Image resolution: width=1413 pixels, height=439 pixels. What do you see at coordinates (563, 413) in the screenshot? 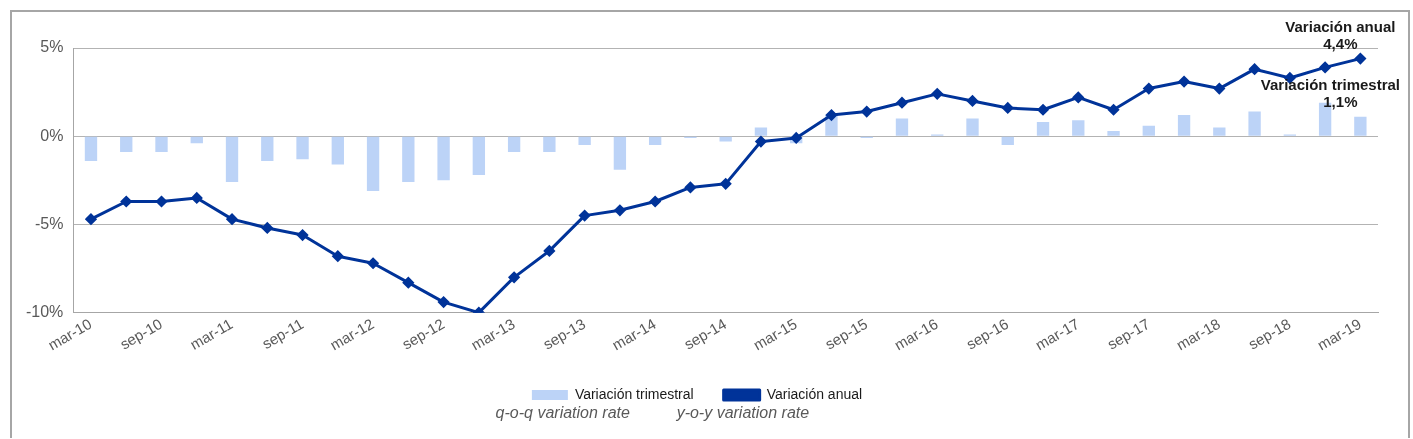
I see `text: q-o-q variation rate` at bounding box center [563, 413].